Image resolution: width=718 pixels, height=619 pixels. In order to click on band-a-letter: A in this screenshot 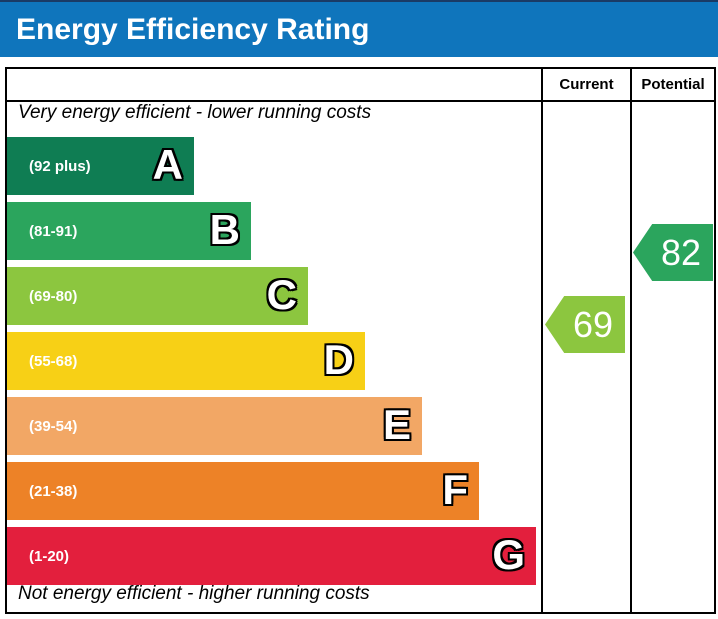, I will do `click(167, 165)`.